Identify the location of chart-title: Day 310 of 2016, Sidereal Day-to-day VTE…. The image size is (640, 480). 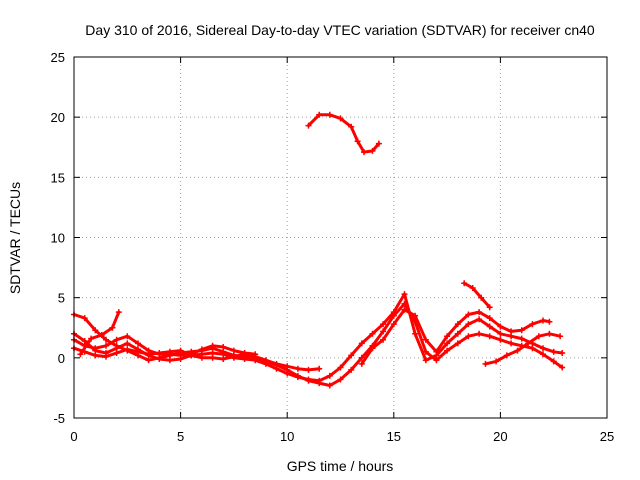
(340, 30).